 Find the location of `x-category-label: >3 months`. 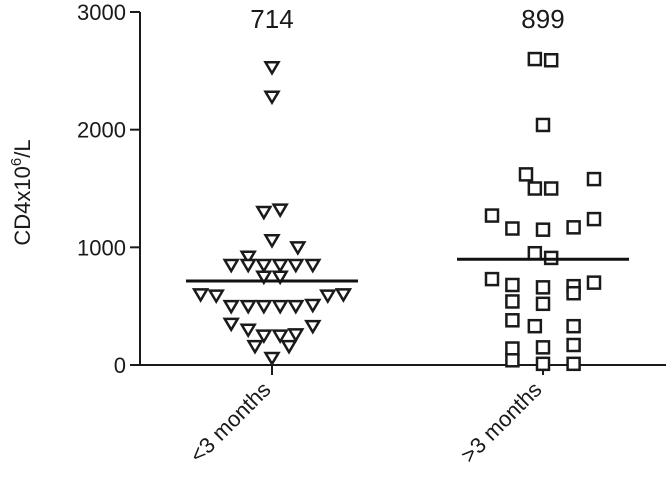

x-category-label: >3 months is located at coordinates (501, 422).